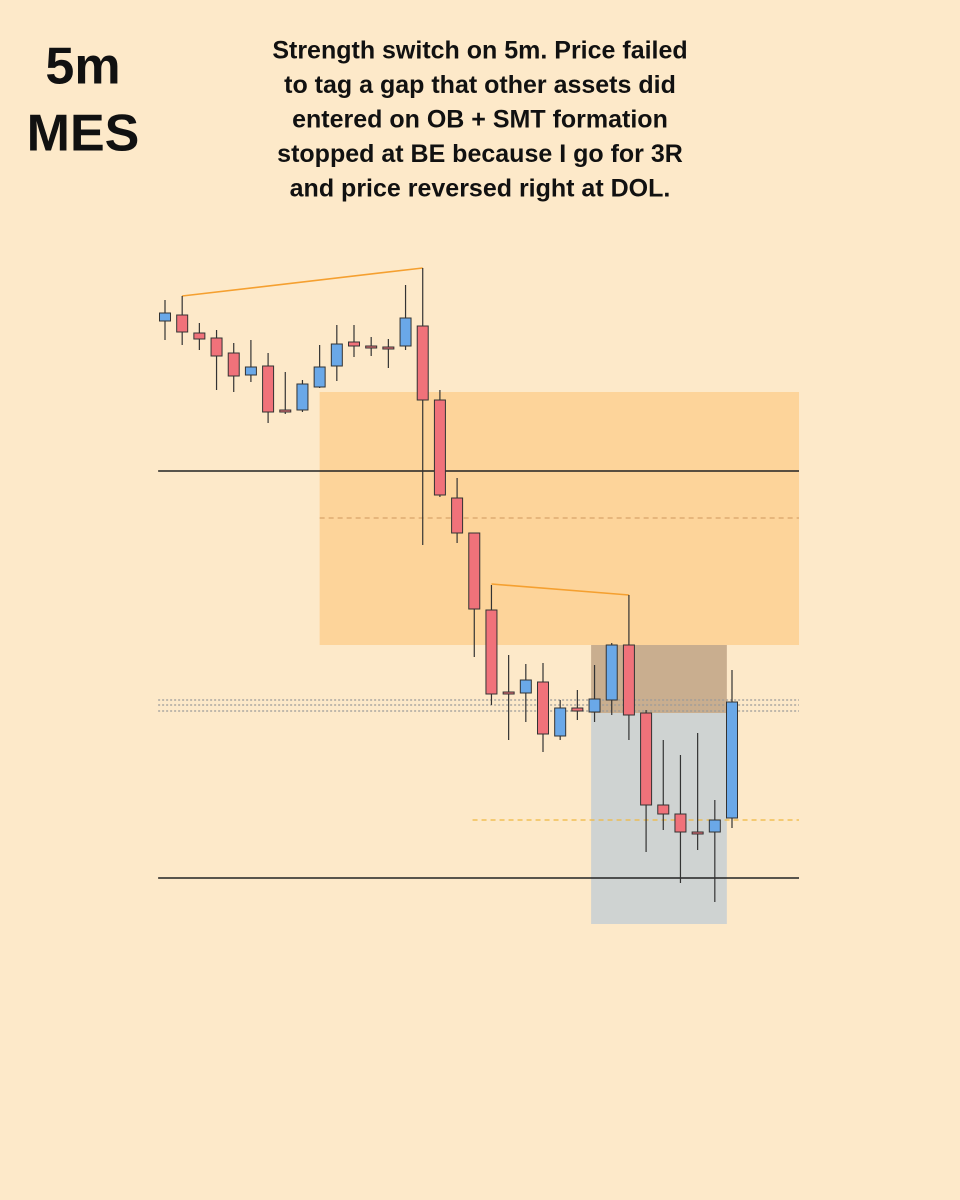  Describe the element at coordinates (480, 154) in the screenshot. I see `chart-subtitle: stopped at BE because I go for 3R` at that location.